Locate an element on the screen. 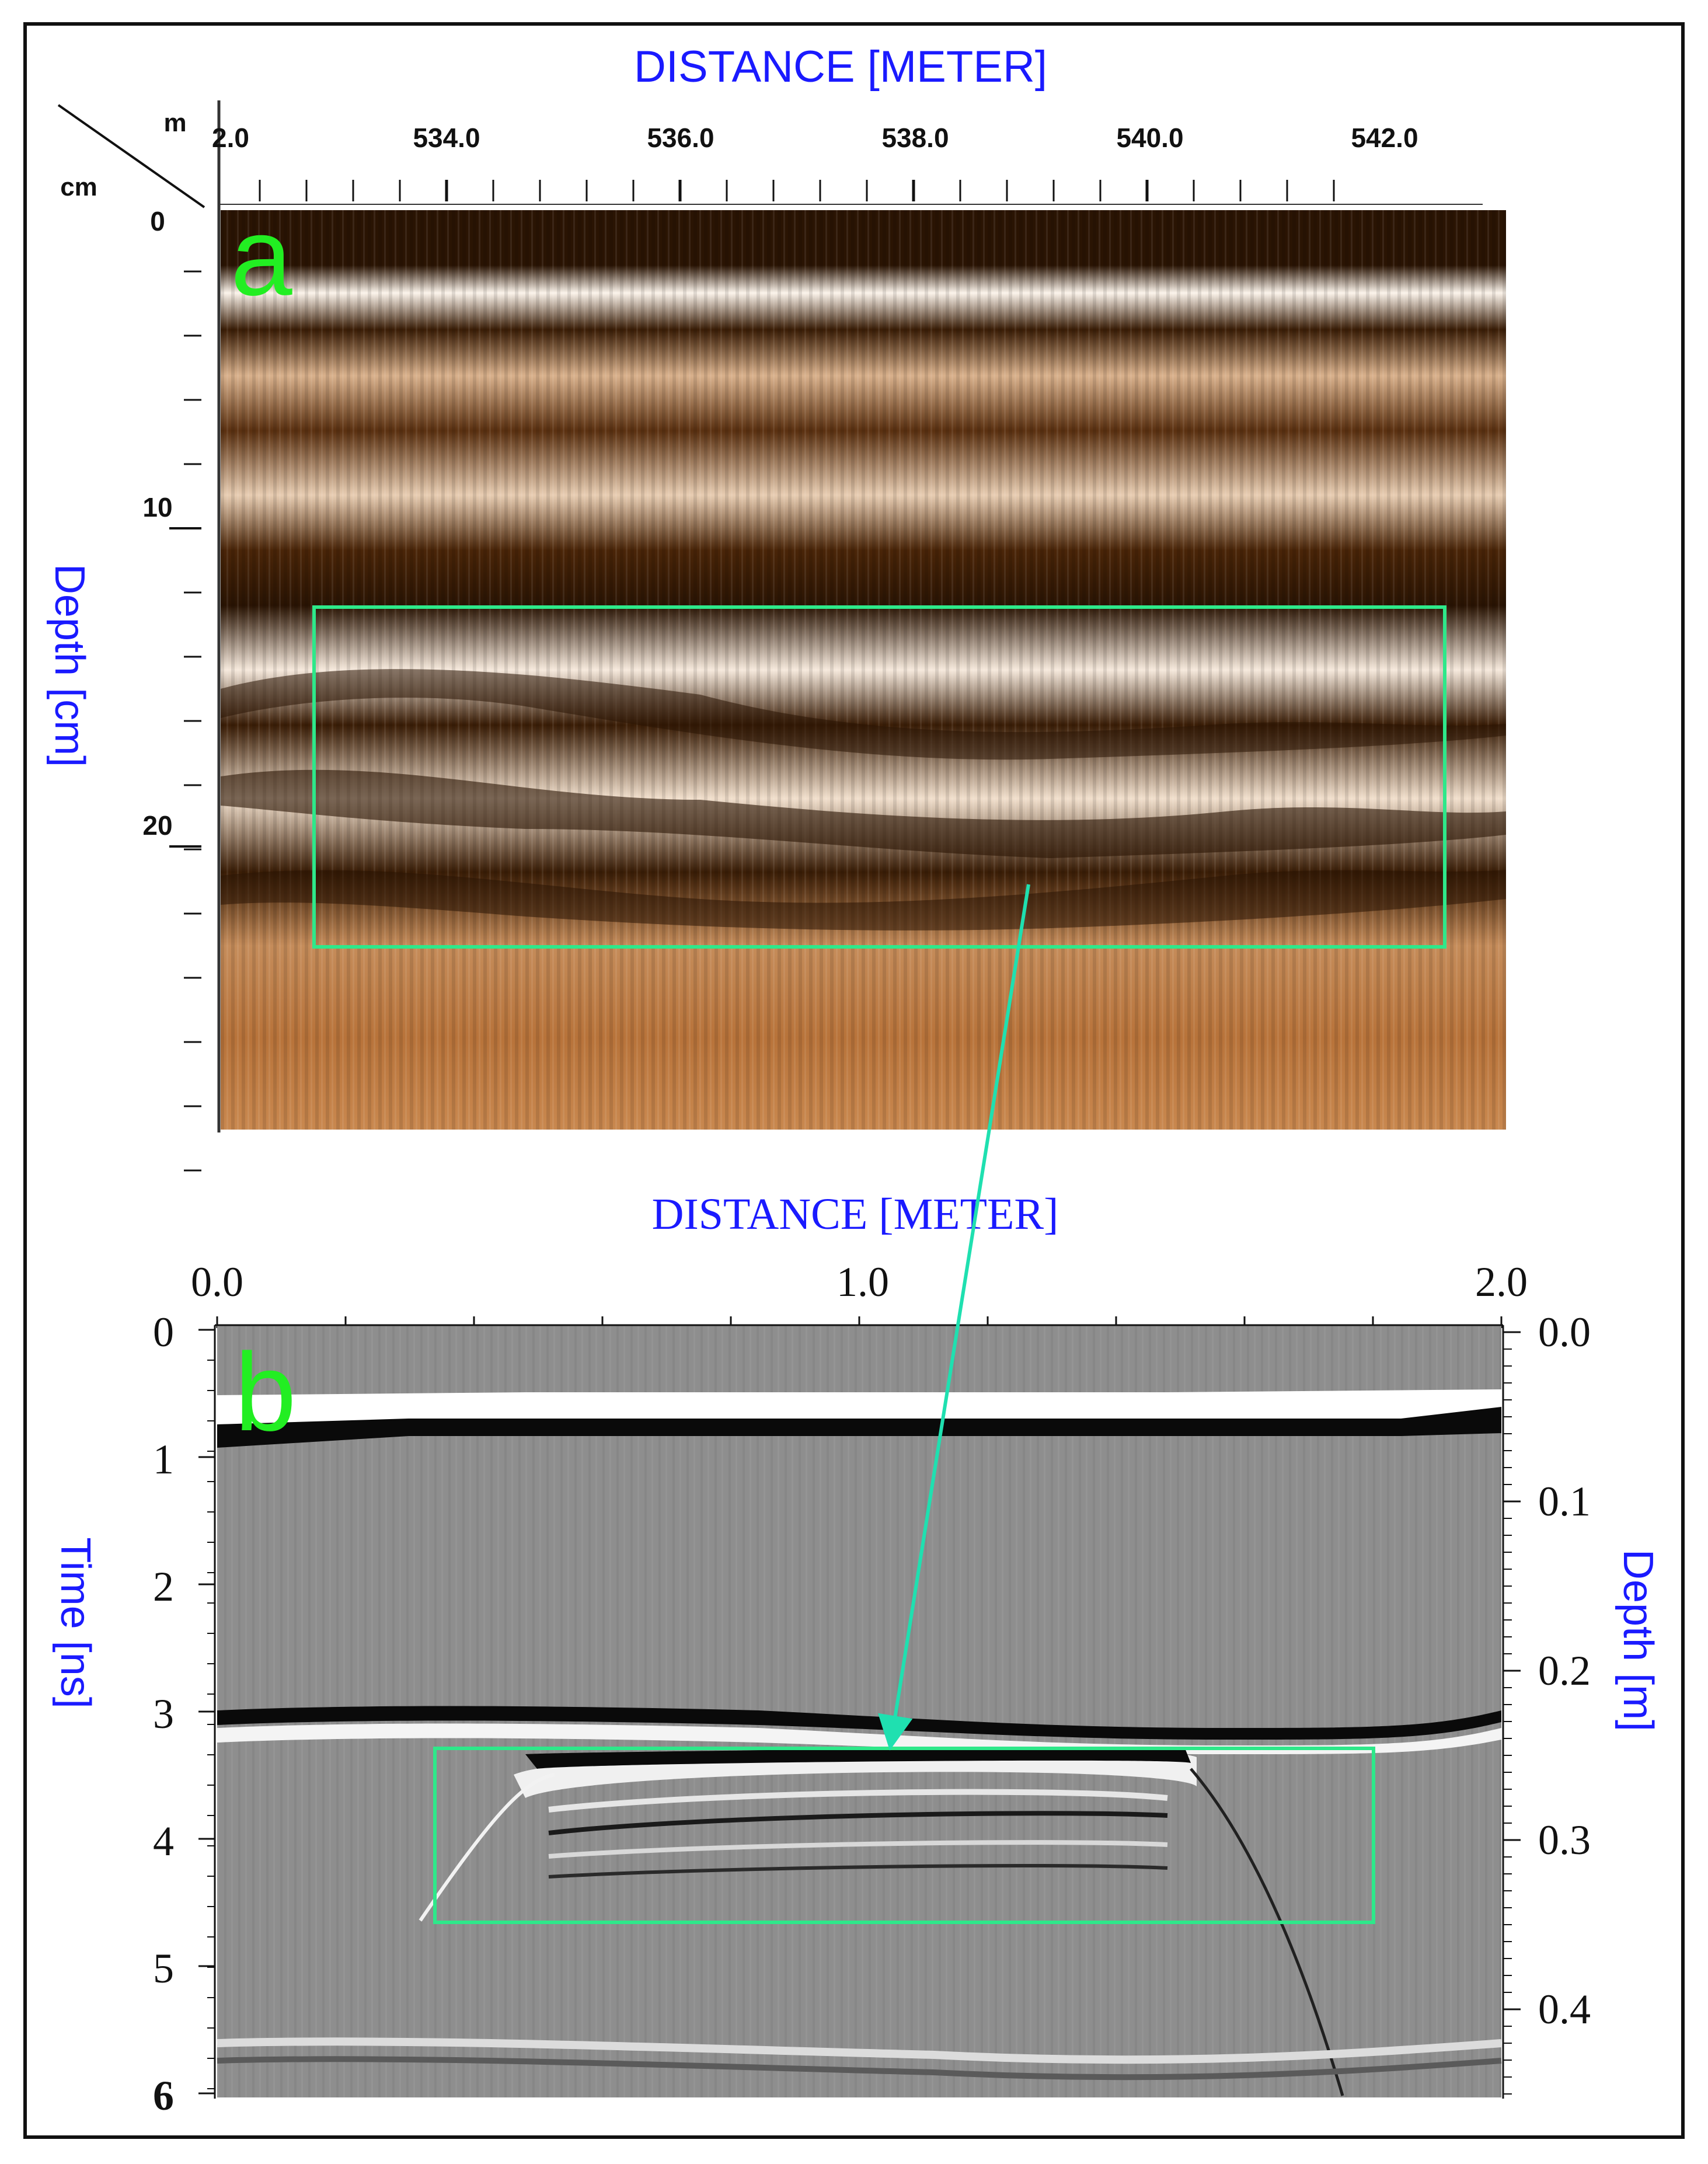  panel-b-left-axis-label: Time [ns] is located at coordinates (76, 1622).